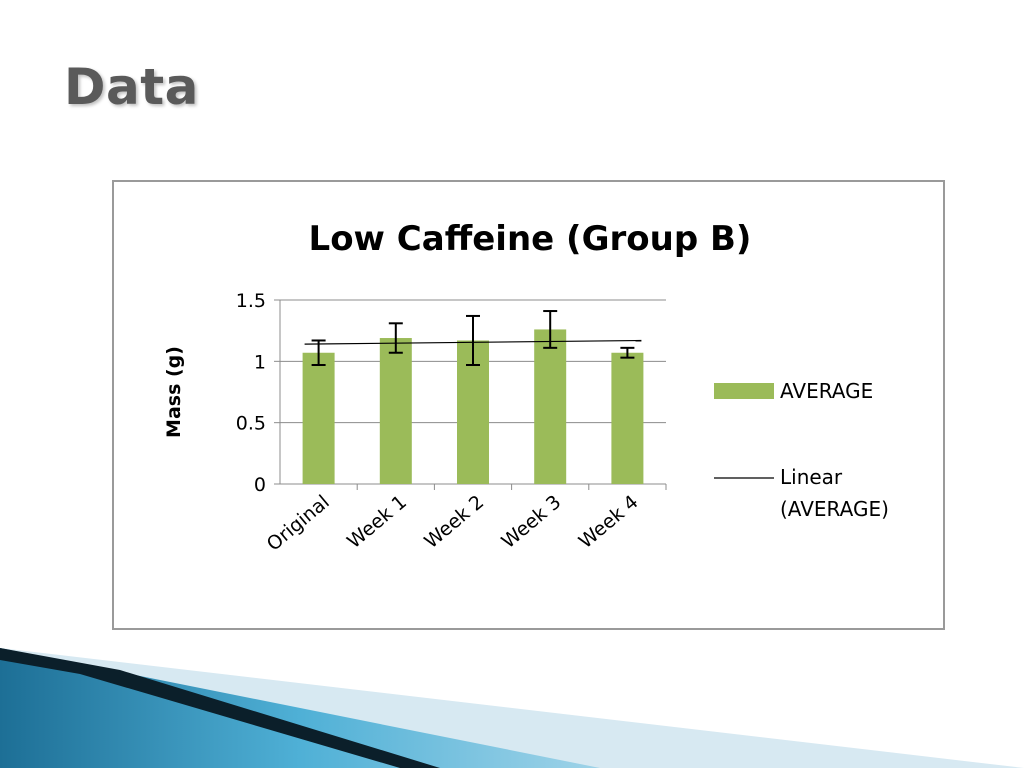 The width and height of the screenshot is (1024, 768). Describe the element at coordinates (834, 509) in the screenshot. I see `legend-label-trendline: (AVERAGE)` at that location.